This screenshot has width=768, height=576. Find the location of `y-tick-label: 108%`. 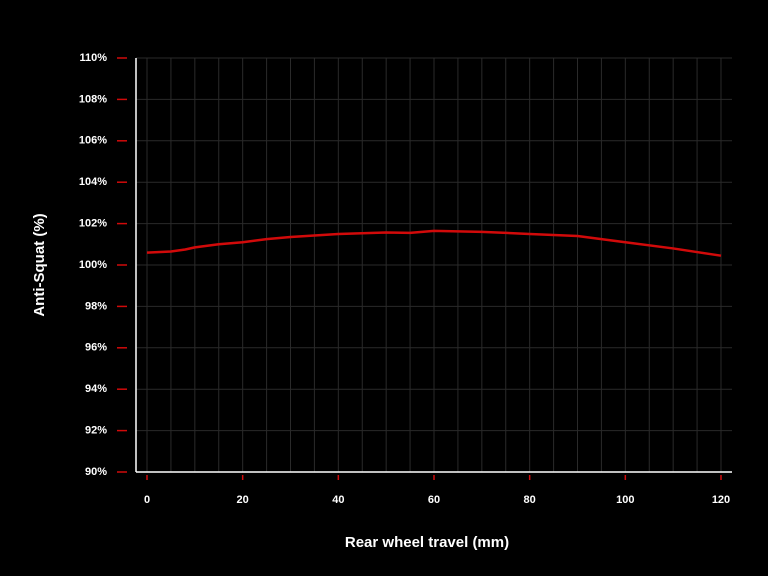

y-tick-label: 108% is located at coordinates (93, 99).